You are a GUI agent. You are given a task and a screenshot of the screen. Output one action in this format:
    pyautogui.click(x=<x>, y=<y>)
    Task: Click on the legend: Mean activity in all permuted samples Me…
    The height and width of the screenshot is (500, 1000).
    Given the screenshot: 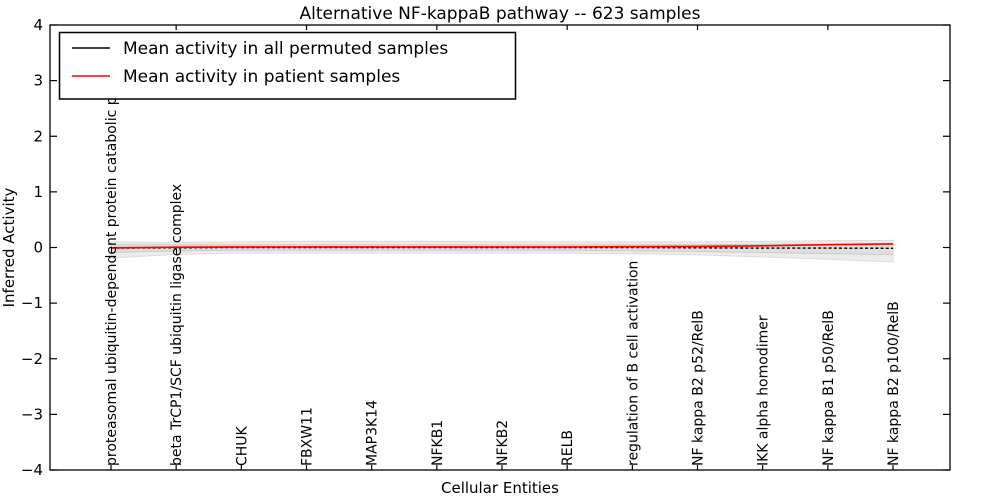 What is the action you would take?
    pyautogui.click(x=287, y=65)
    